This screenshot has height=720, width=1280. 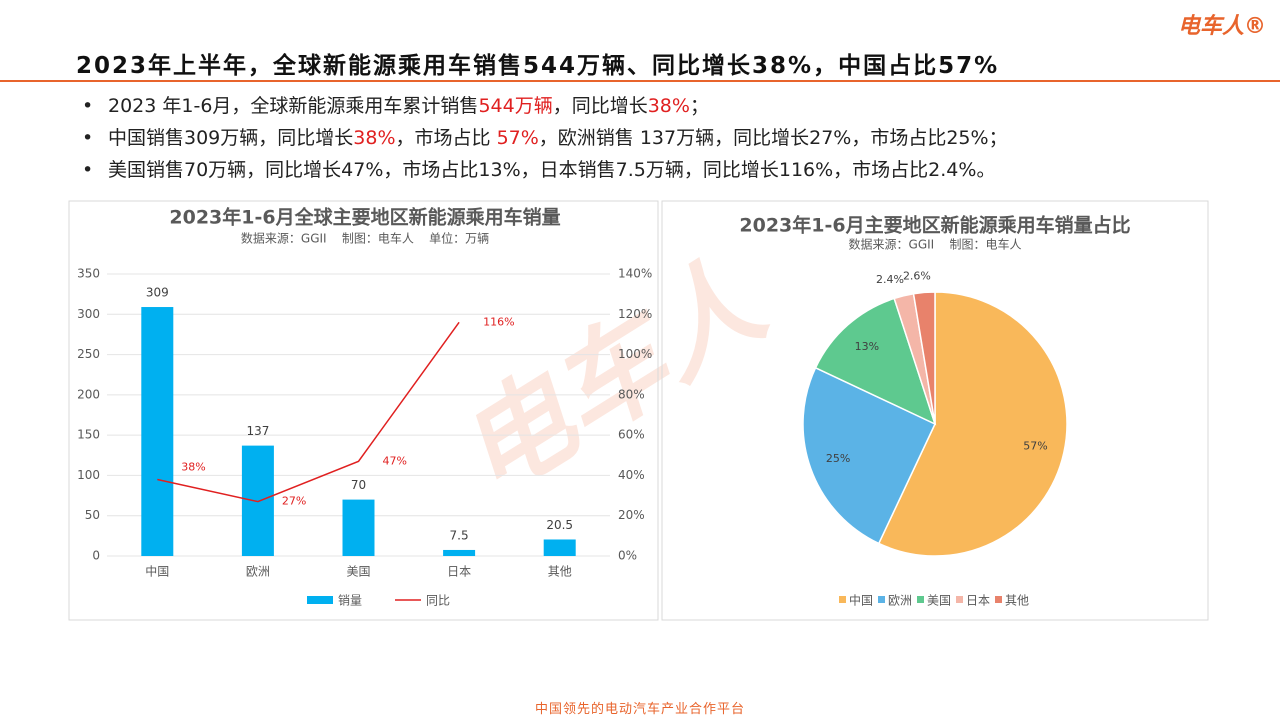 I want to click on data-label: 2.6%, so click(x=917, y=275).